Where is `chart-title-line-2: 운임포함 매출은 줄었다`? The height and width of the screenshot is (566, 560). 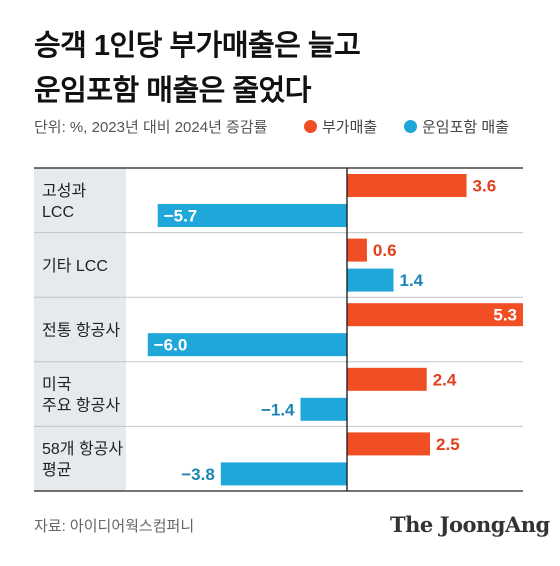
chart-title-line-2: 운임포함 매출은 줄었다 is located at coordinates (172, 91).